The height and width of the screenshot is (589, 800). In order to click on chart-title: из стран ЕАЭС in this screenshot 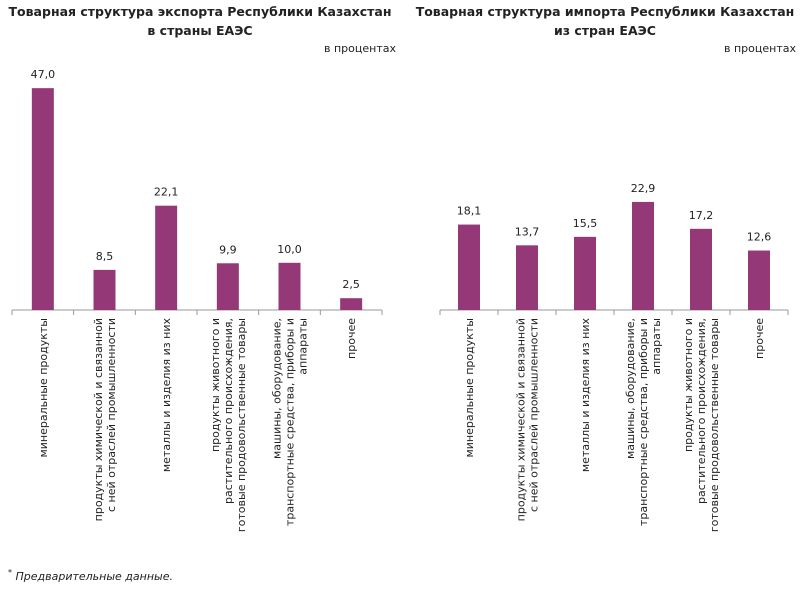, I will do `click(605, 30)`.